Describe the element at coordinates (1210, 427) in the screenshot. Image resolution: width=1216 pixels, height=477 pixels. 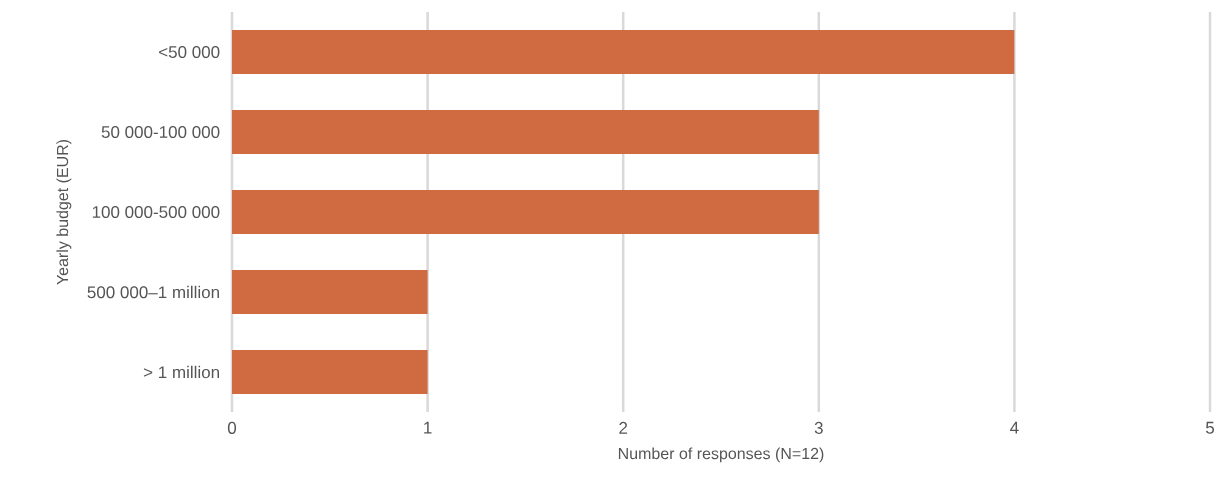
I see `x-tick-label: 5` at that location.